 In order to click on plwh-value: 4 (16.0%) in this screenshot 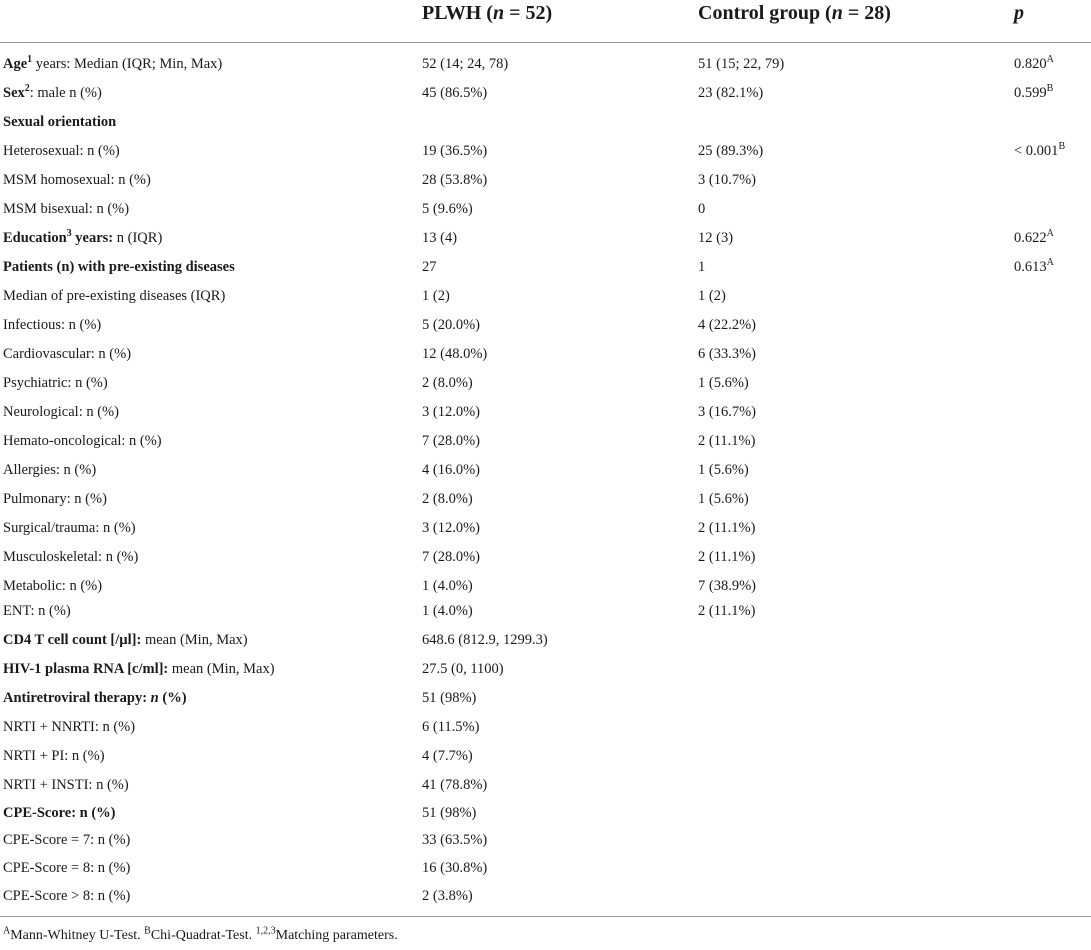, I will do `click(451, 470)`.